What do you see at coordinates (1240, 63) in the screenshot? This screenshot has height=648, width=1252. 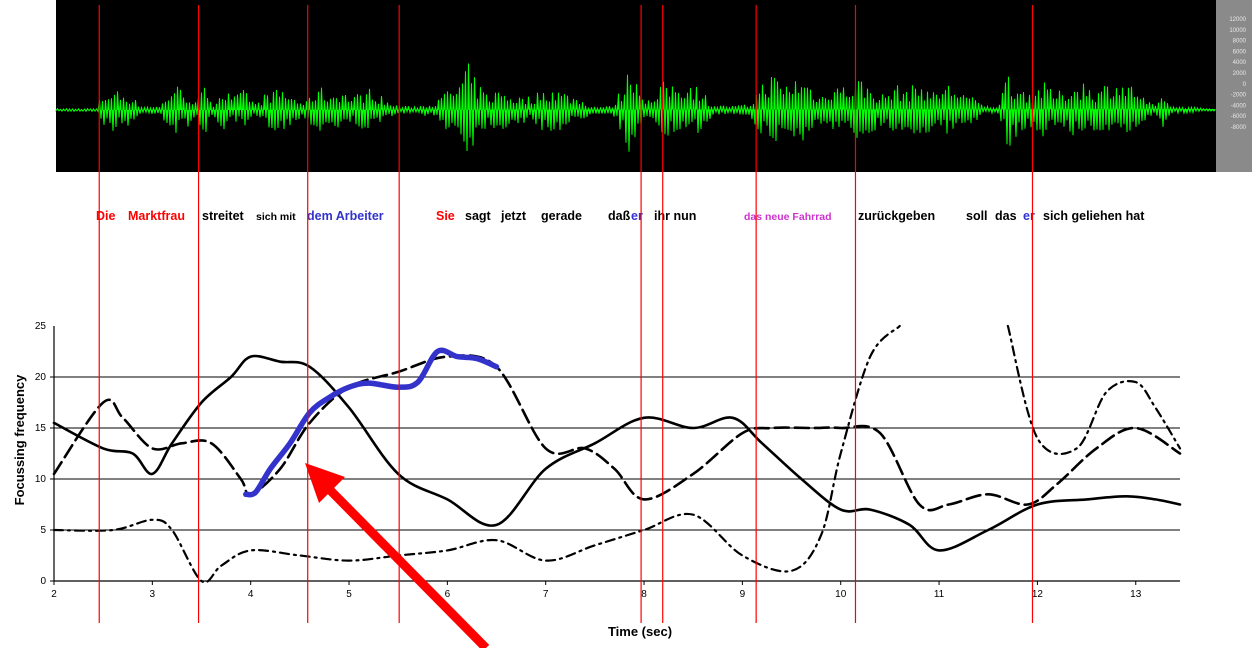 I see `waveform-scale-label: 4000` at bounding box center [1240, 63].